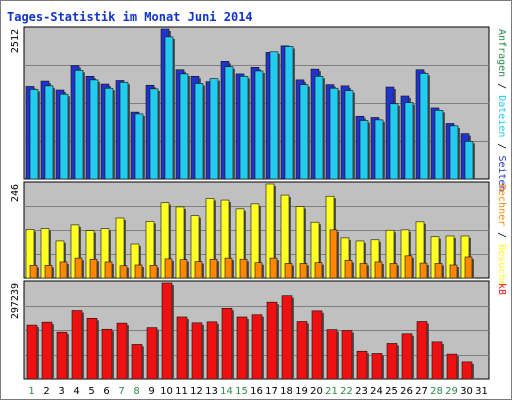  Describe the element at coordinates (76, 391) in the screenshot. I see `x-tick-label: 4` at that location.